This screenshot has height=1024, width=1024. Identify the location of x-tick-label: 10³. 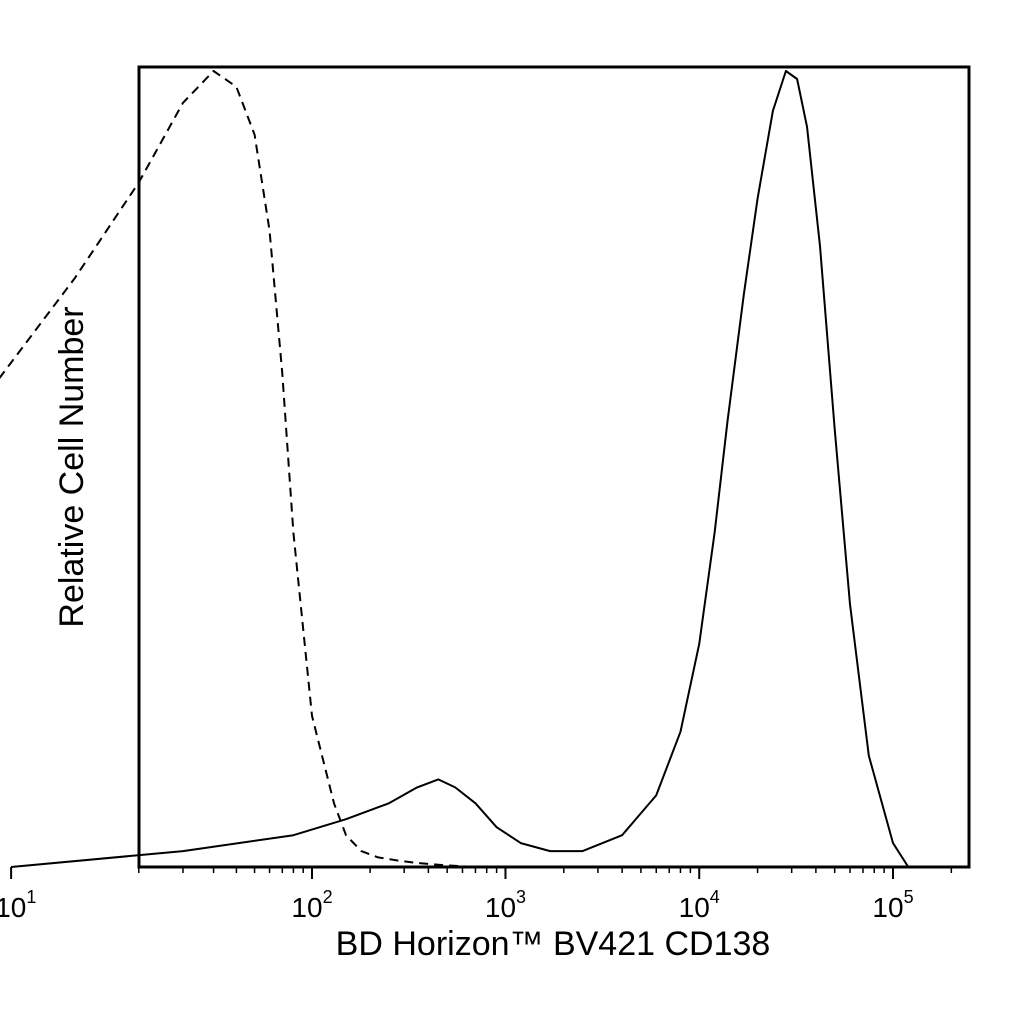
(505, 905).